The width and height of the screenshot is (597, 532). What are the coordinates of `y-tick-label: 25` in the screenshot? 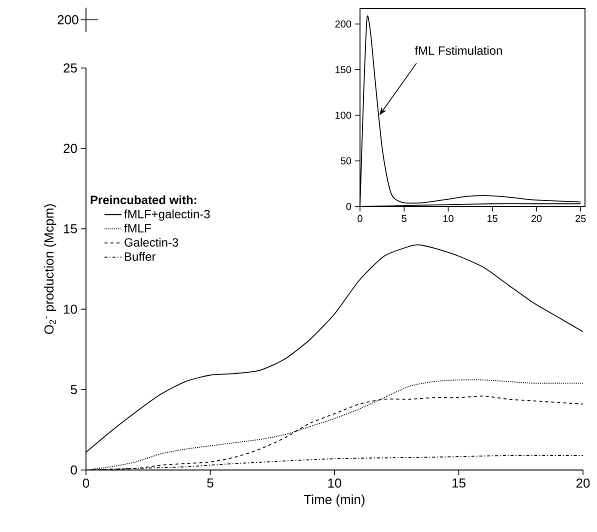 It's located at (70, 68).